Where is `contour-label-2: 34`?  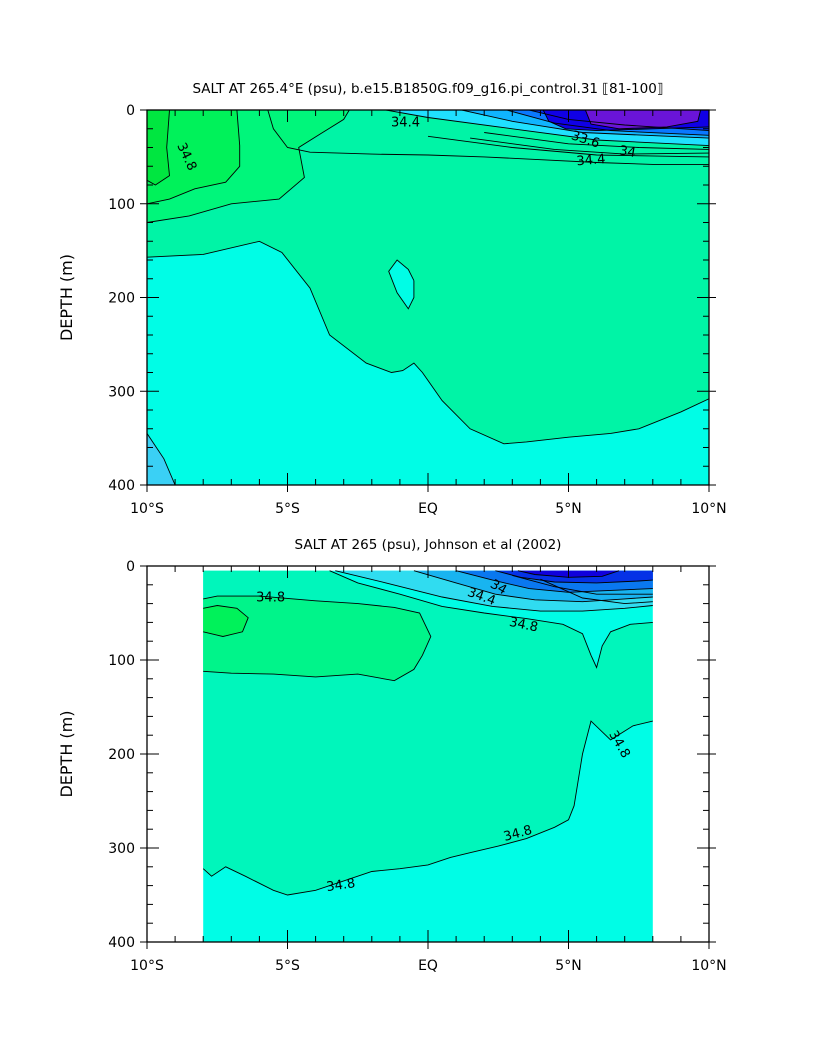 contour-label-2: 34 is located at coordinates (498, 587).